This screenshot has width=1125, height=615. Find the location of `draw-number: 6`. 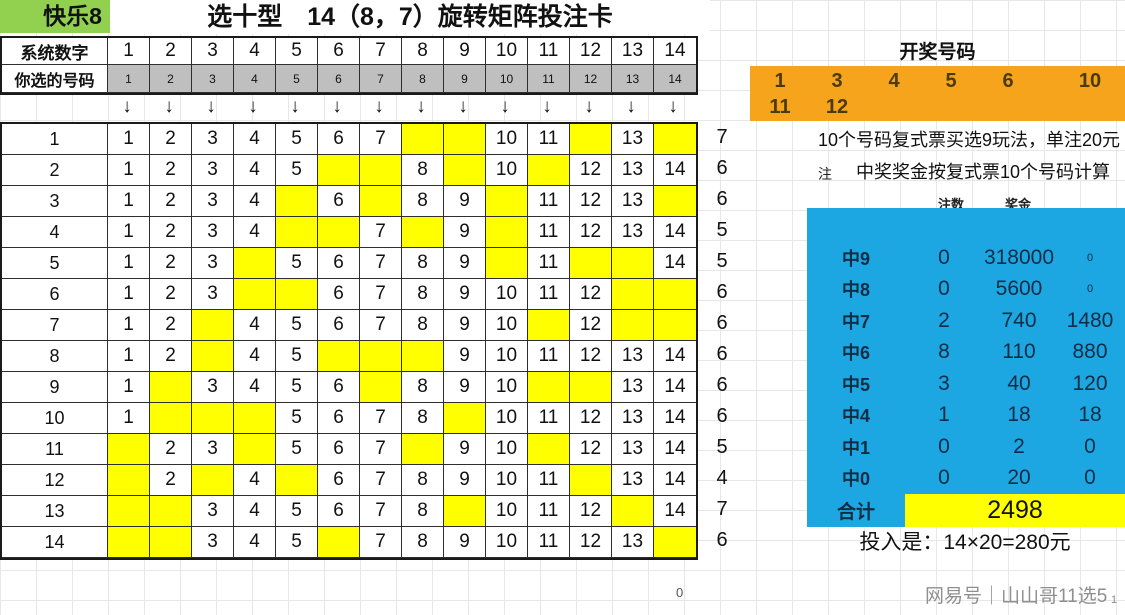

draw-number: 6 is located at coordinates (1008, 81).